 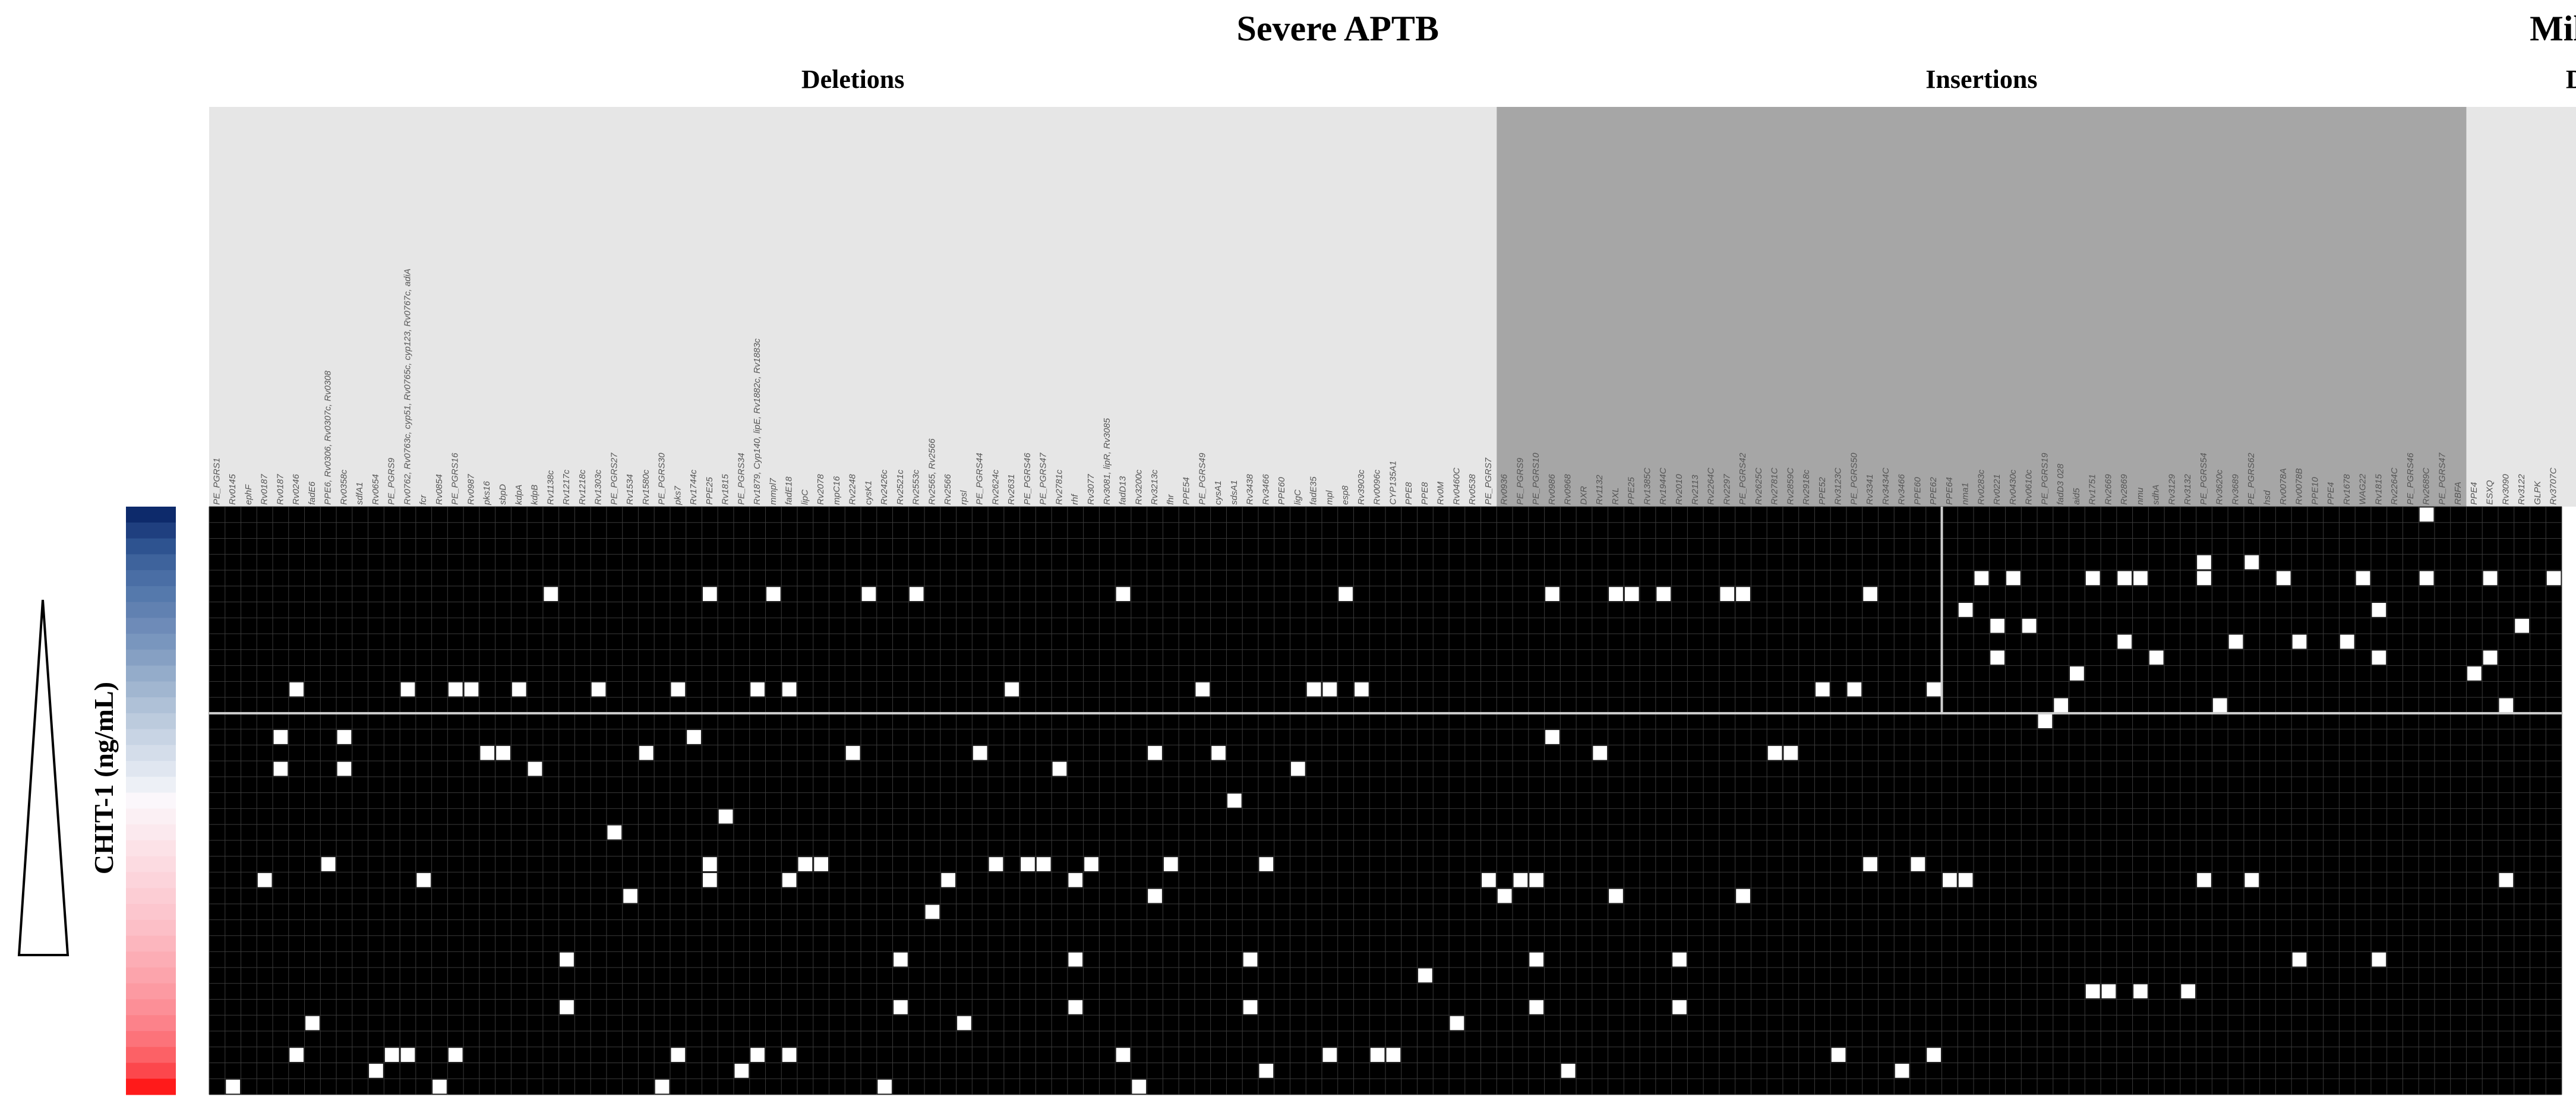 What do you see at coordinates (2283, 486) in the screenshot?
I see `gene-label: Rv0078A` at bounding box center [2283, 486].